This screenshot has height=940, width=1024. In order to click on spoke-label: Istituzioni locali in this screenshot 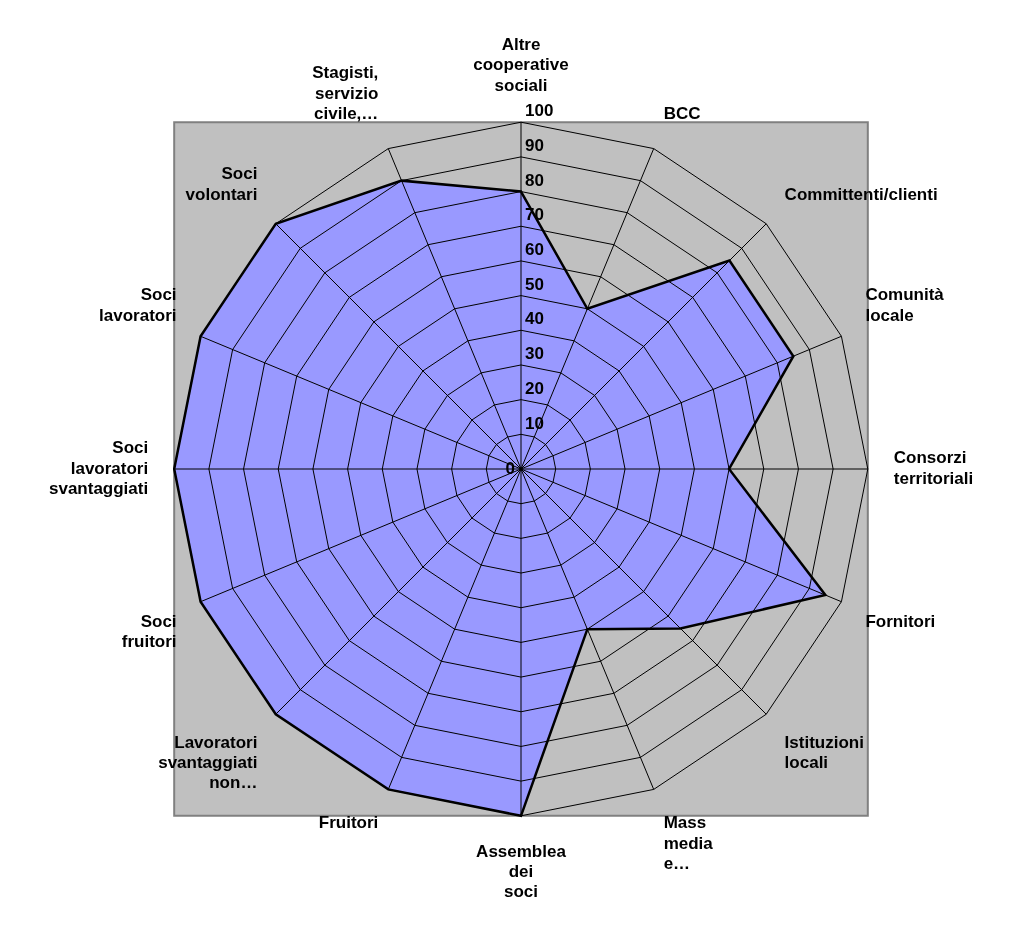, I will do `click(824, 752)`.